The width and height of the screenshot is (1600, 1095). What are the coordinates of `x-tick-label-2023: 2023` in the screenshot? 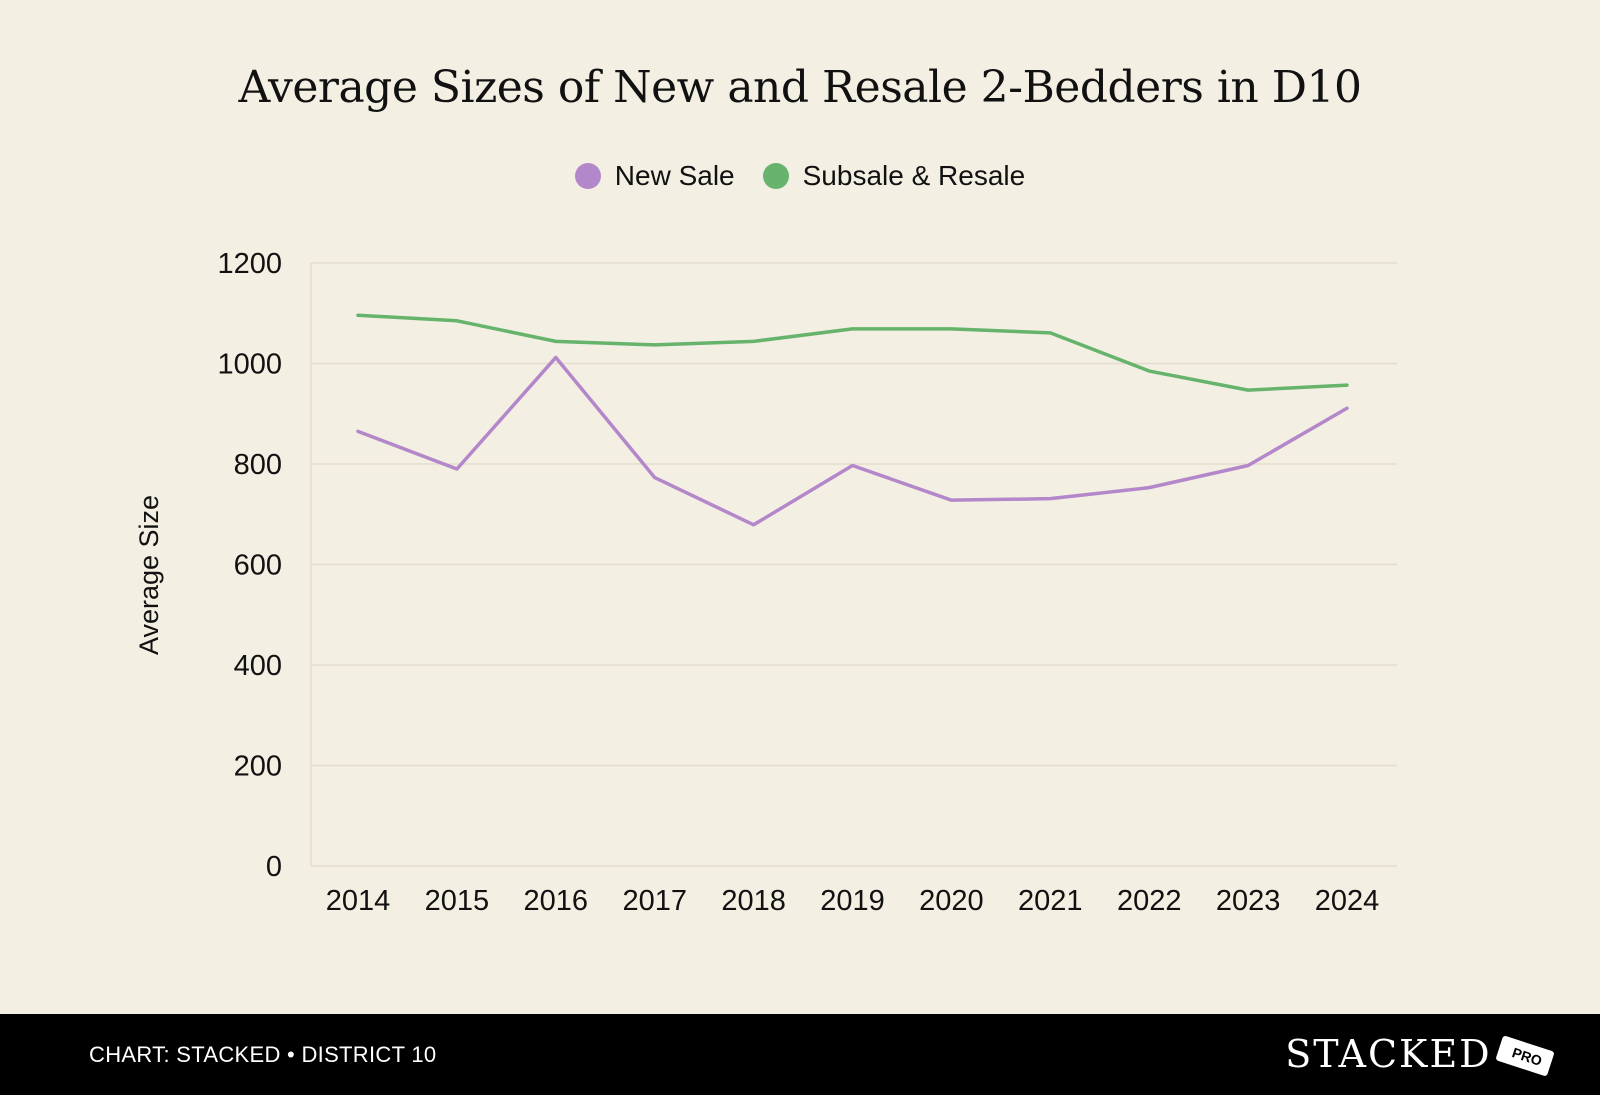 It's located at (1248, 901).